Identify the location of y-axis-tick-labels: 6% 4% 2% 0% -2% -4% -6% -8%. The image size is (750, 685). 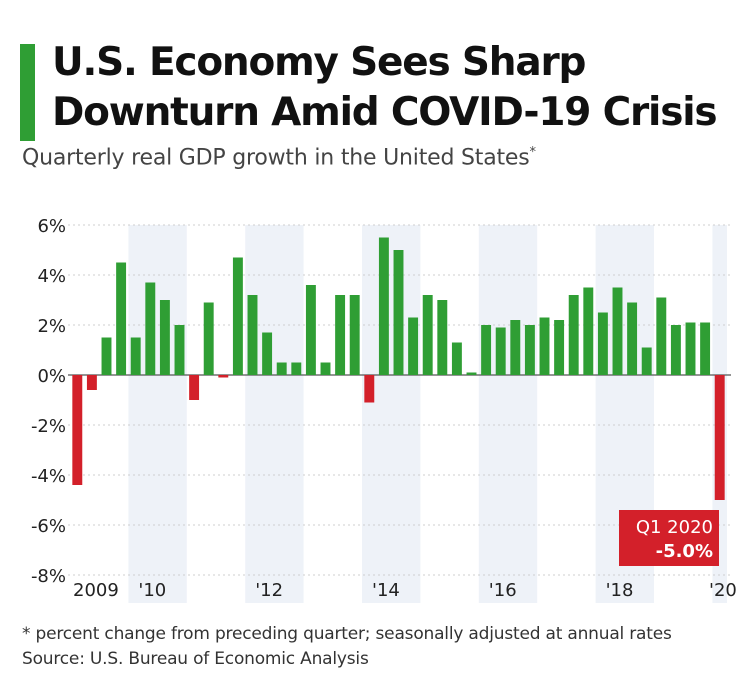
(48, 401).